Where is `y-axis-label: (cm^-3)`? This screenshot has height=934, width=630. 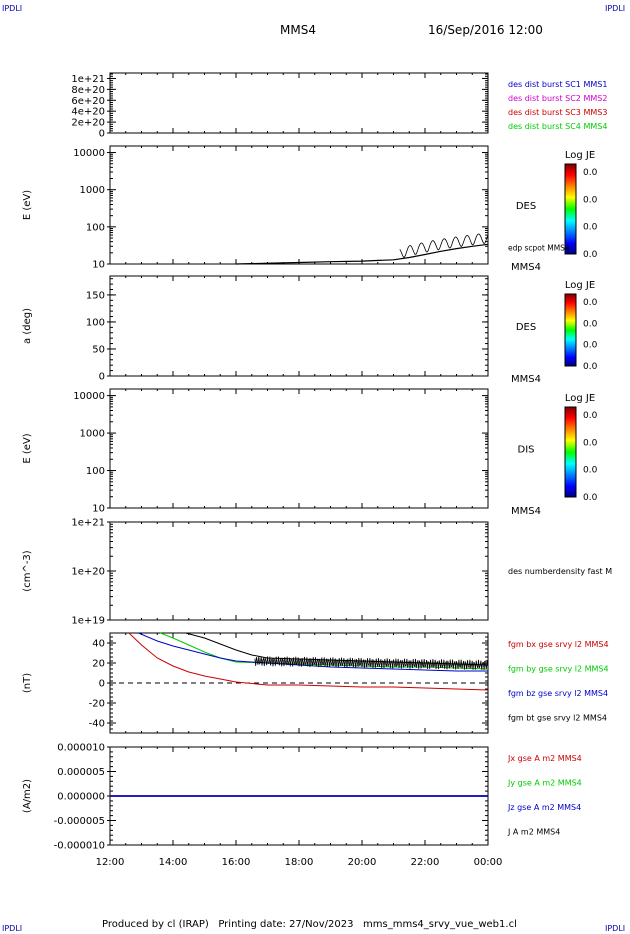
y-axis-label: (cm^-3) is located at coordinates (27, 570).